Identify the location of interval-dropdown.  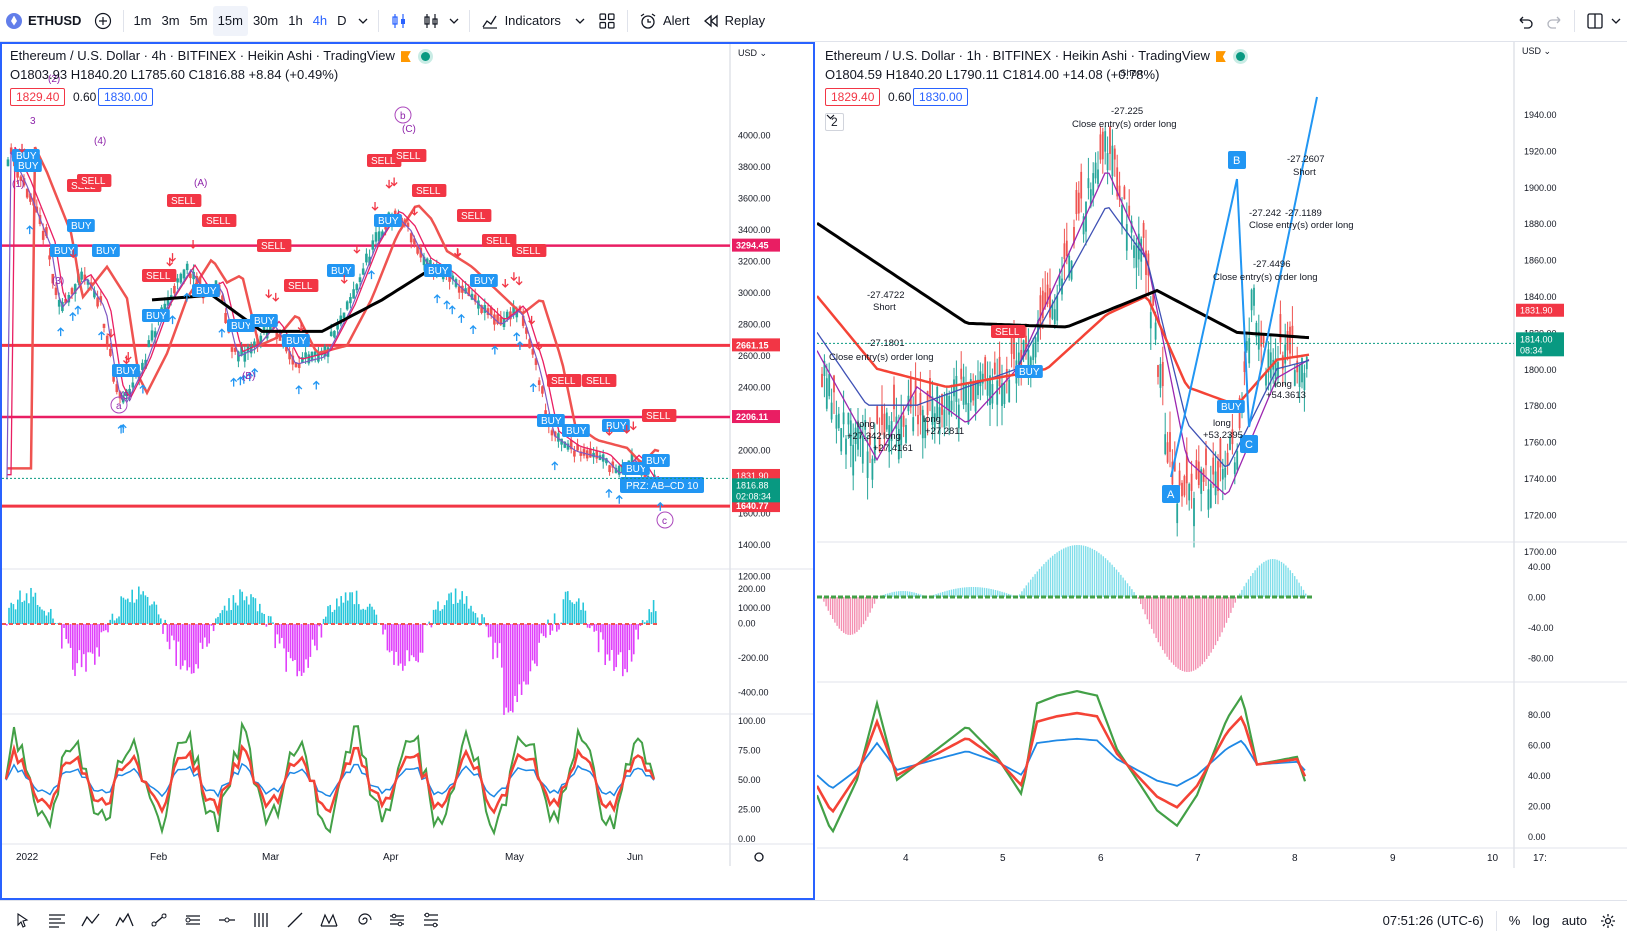
(363, 21).